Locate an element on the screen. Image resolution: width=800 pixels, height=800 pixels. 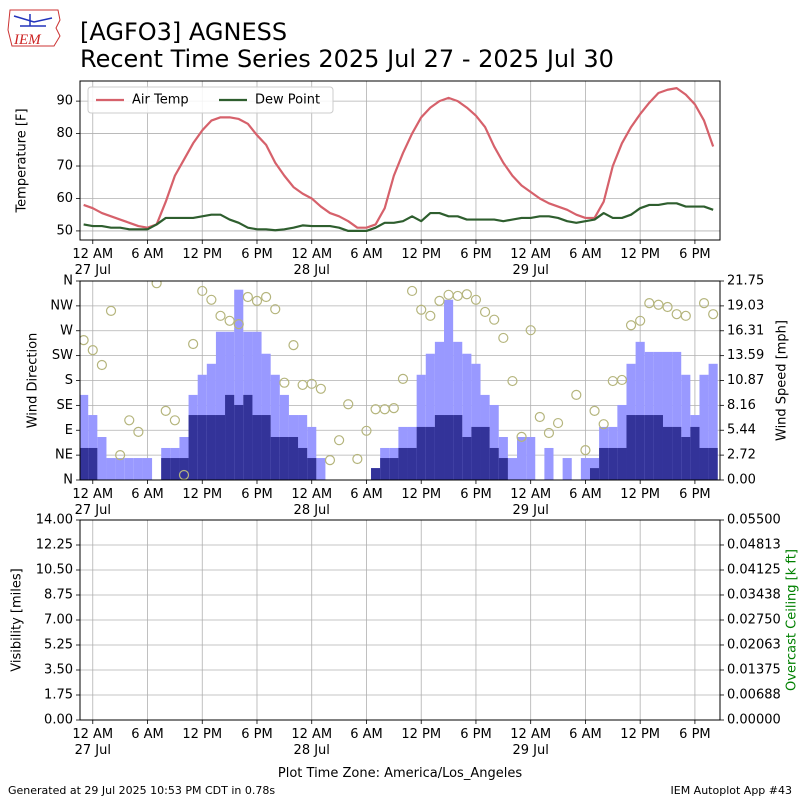
y2-tick-label: 0.00 is located at coordinates (741, 480).